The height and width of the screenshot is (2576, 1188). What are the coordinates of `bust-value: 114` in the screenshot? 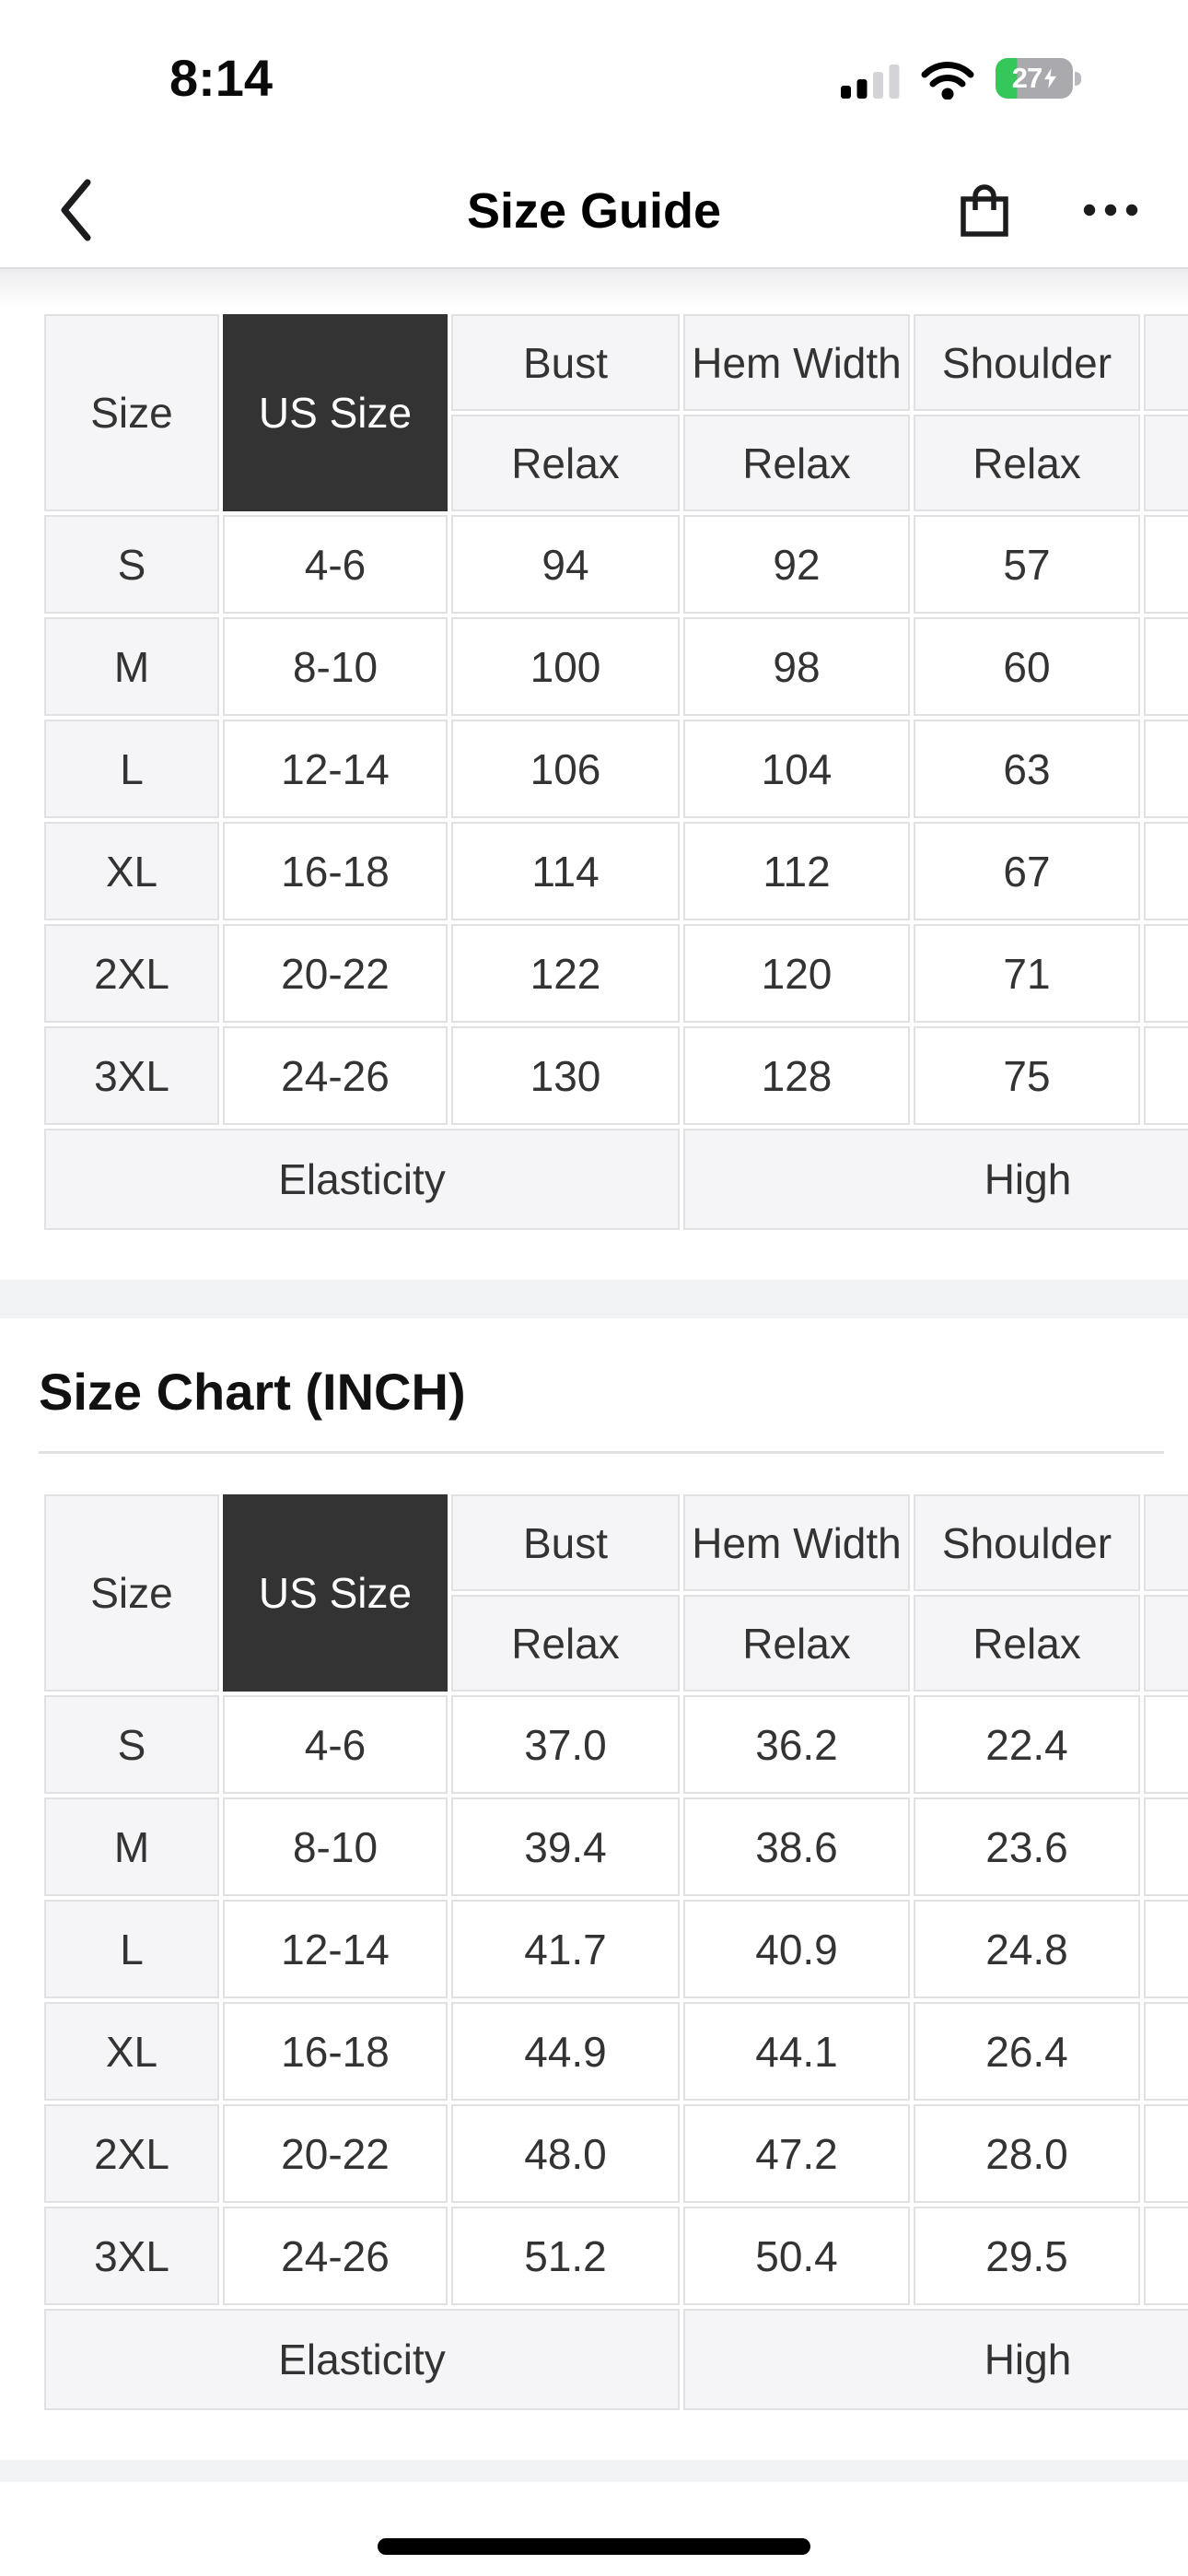 It's located at (565, 871).